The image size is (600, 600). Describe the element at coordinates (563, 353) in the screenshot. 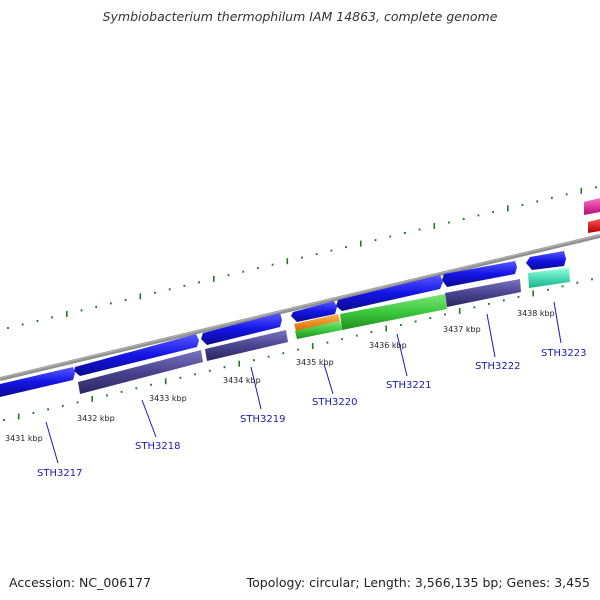

I see `gene-label-sth3223: STH3223` at that location.